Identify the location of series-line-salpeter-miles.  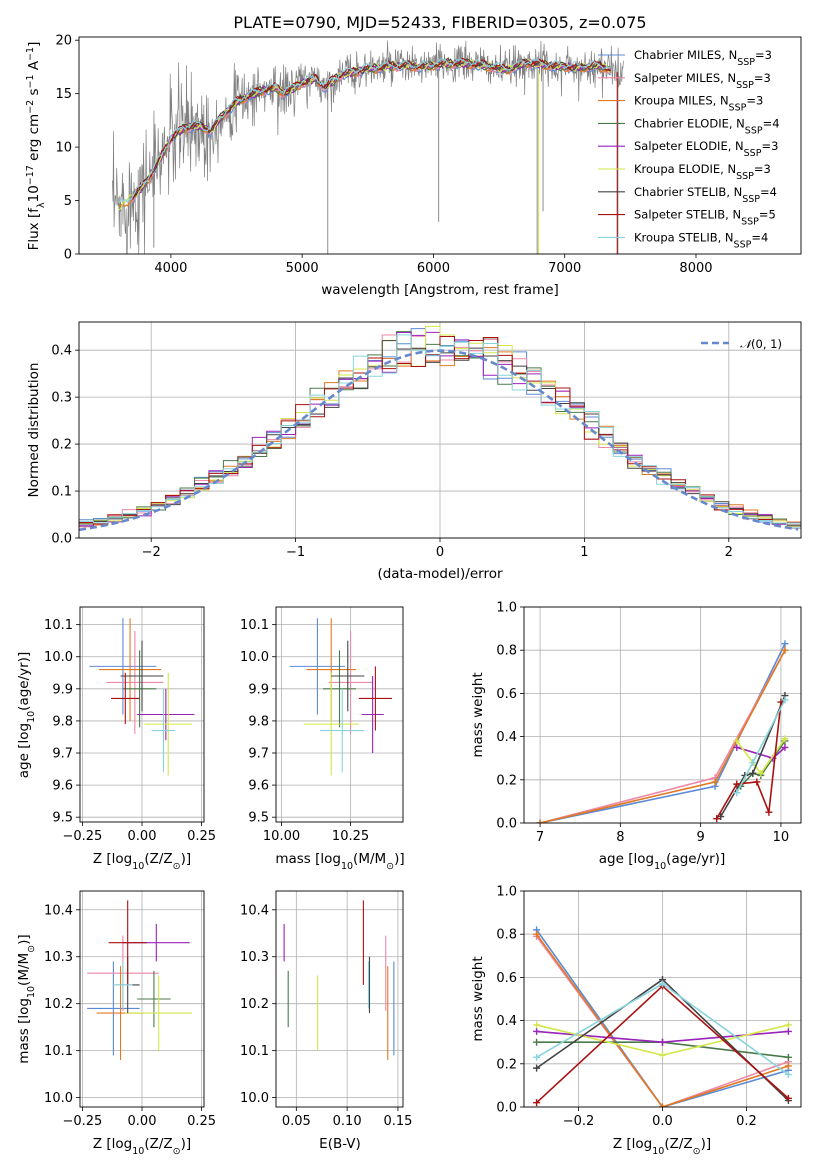
(662, 1021).